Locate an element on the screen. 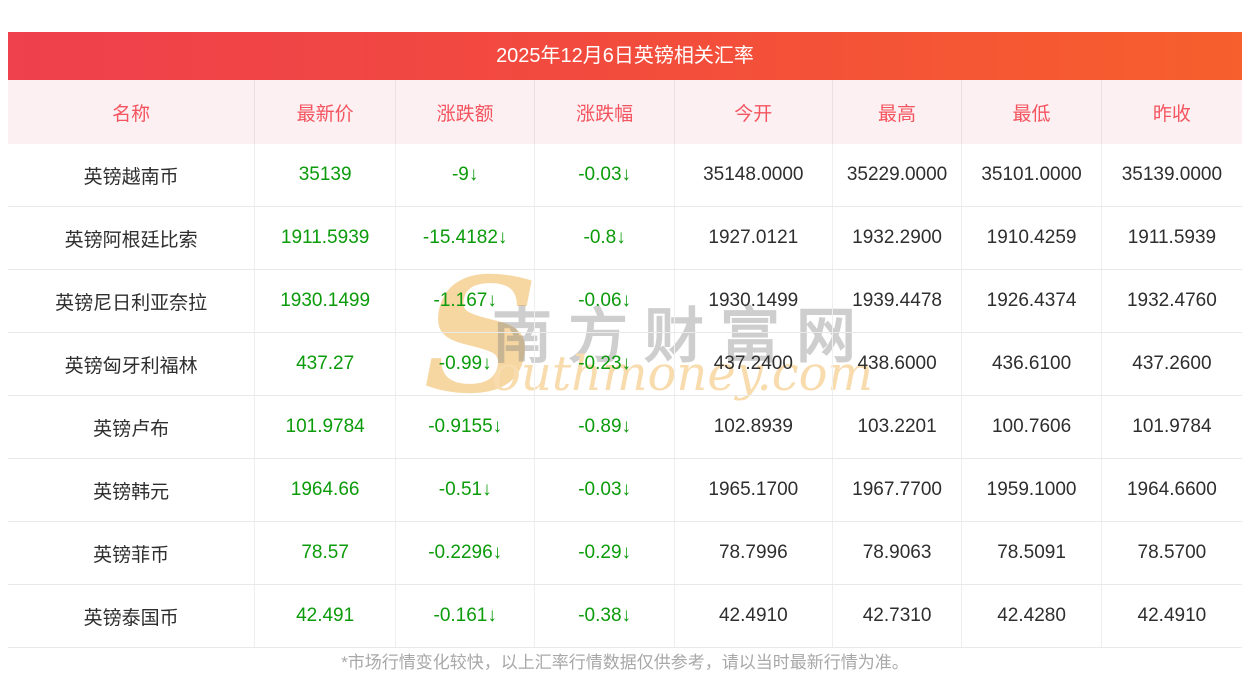  cell-latest-price: 78.57 is located at coordinates (325, 553).